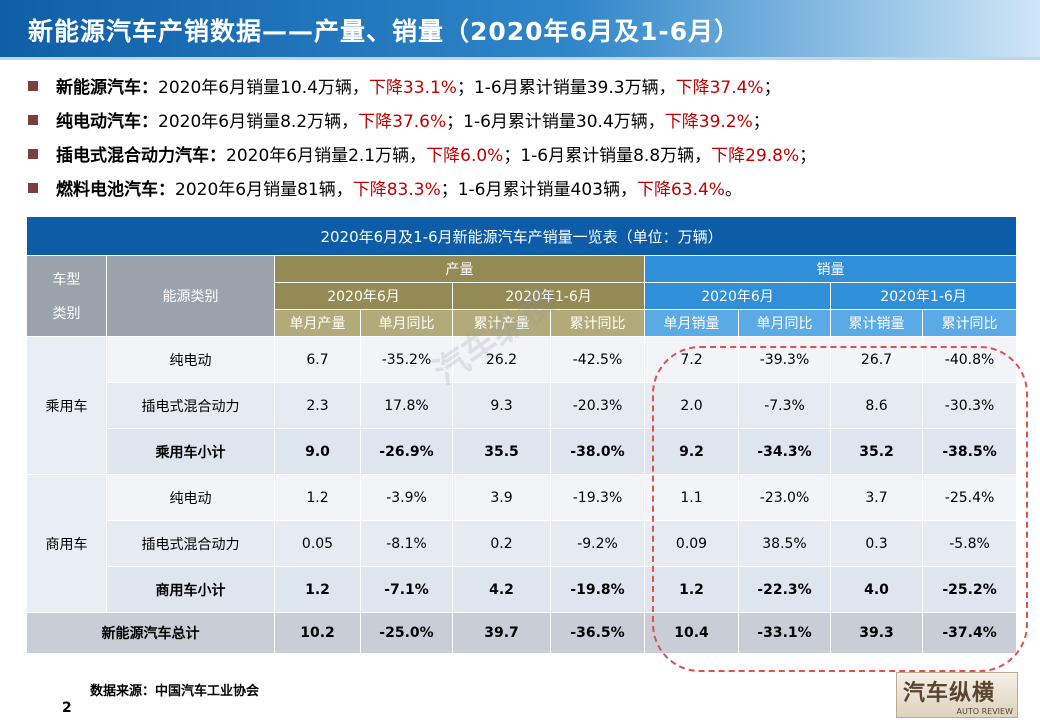  What do you see at coordinates (969, 451) in the screenshot?
I see `value-cell: -38.5%` at bounding box center [969, 451].